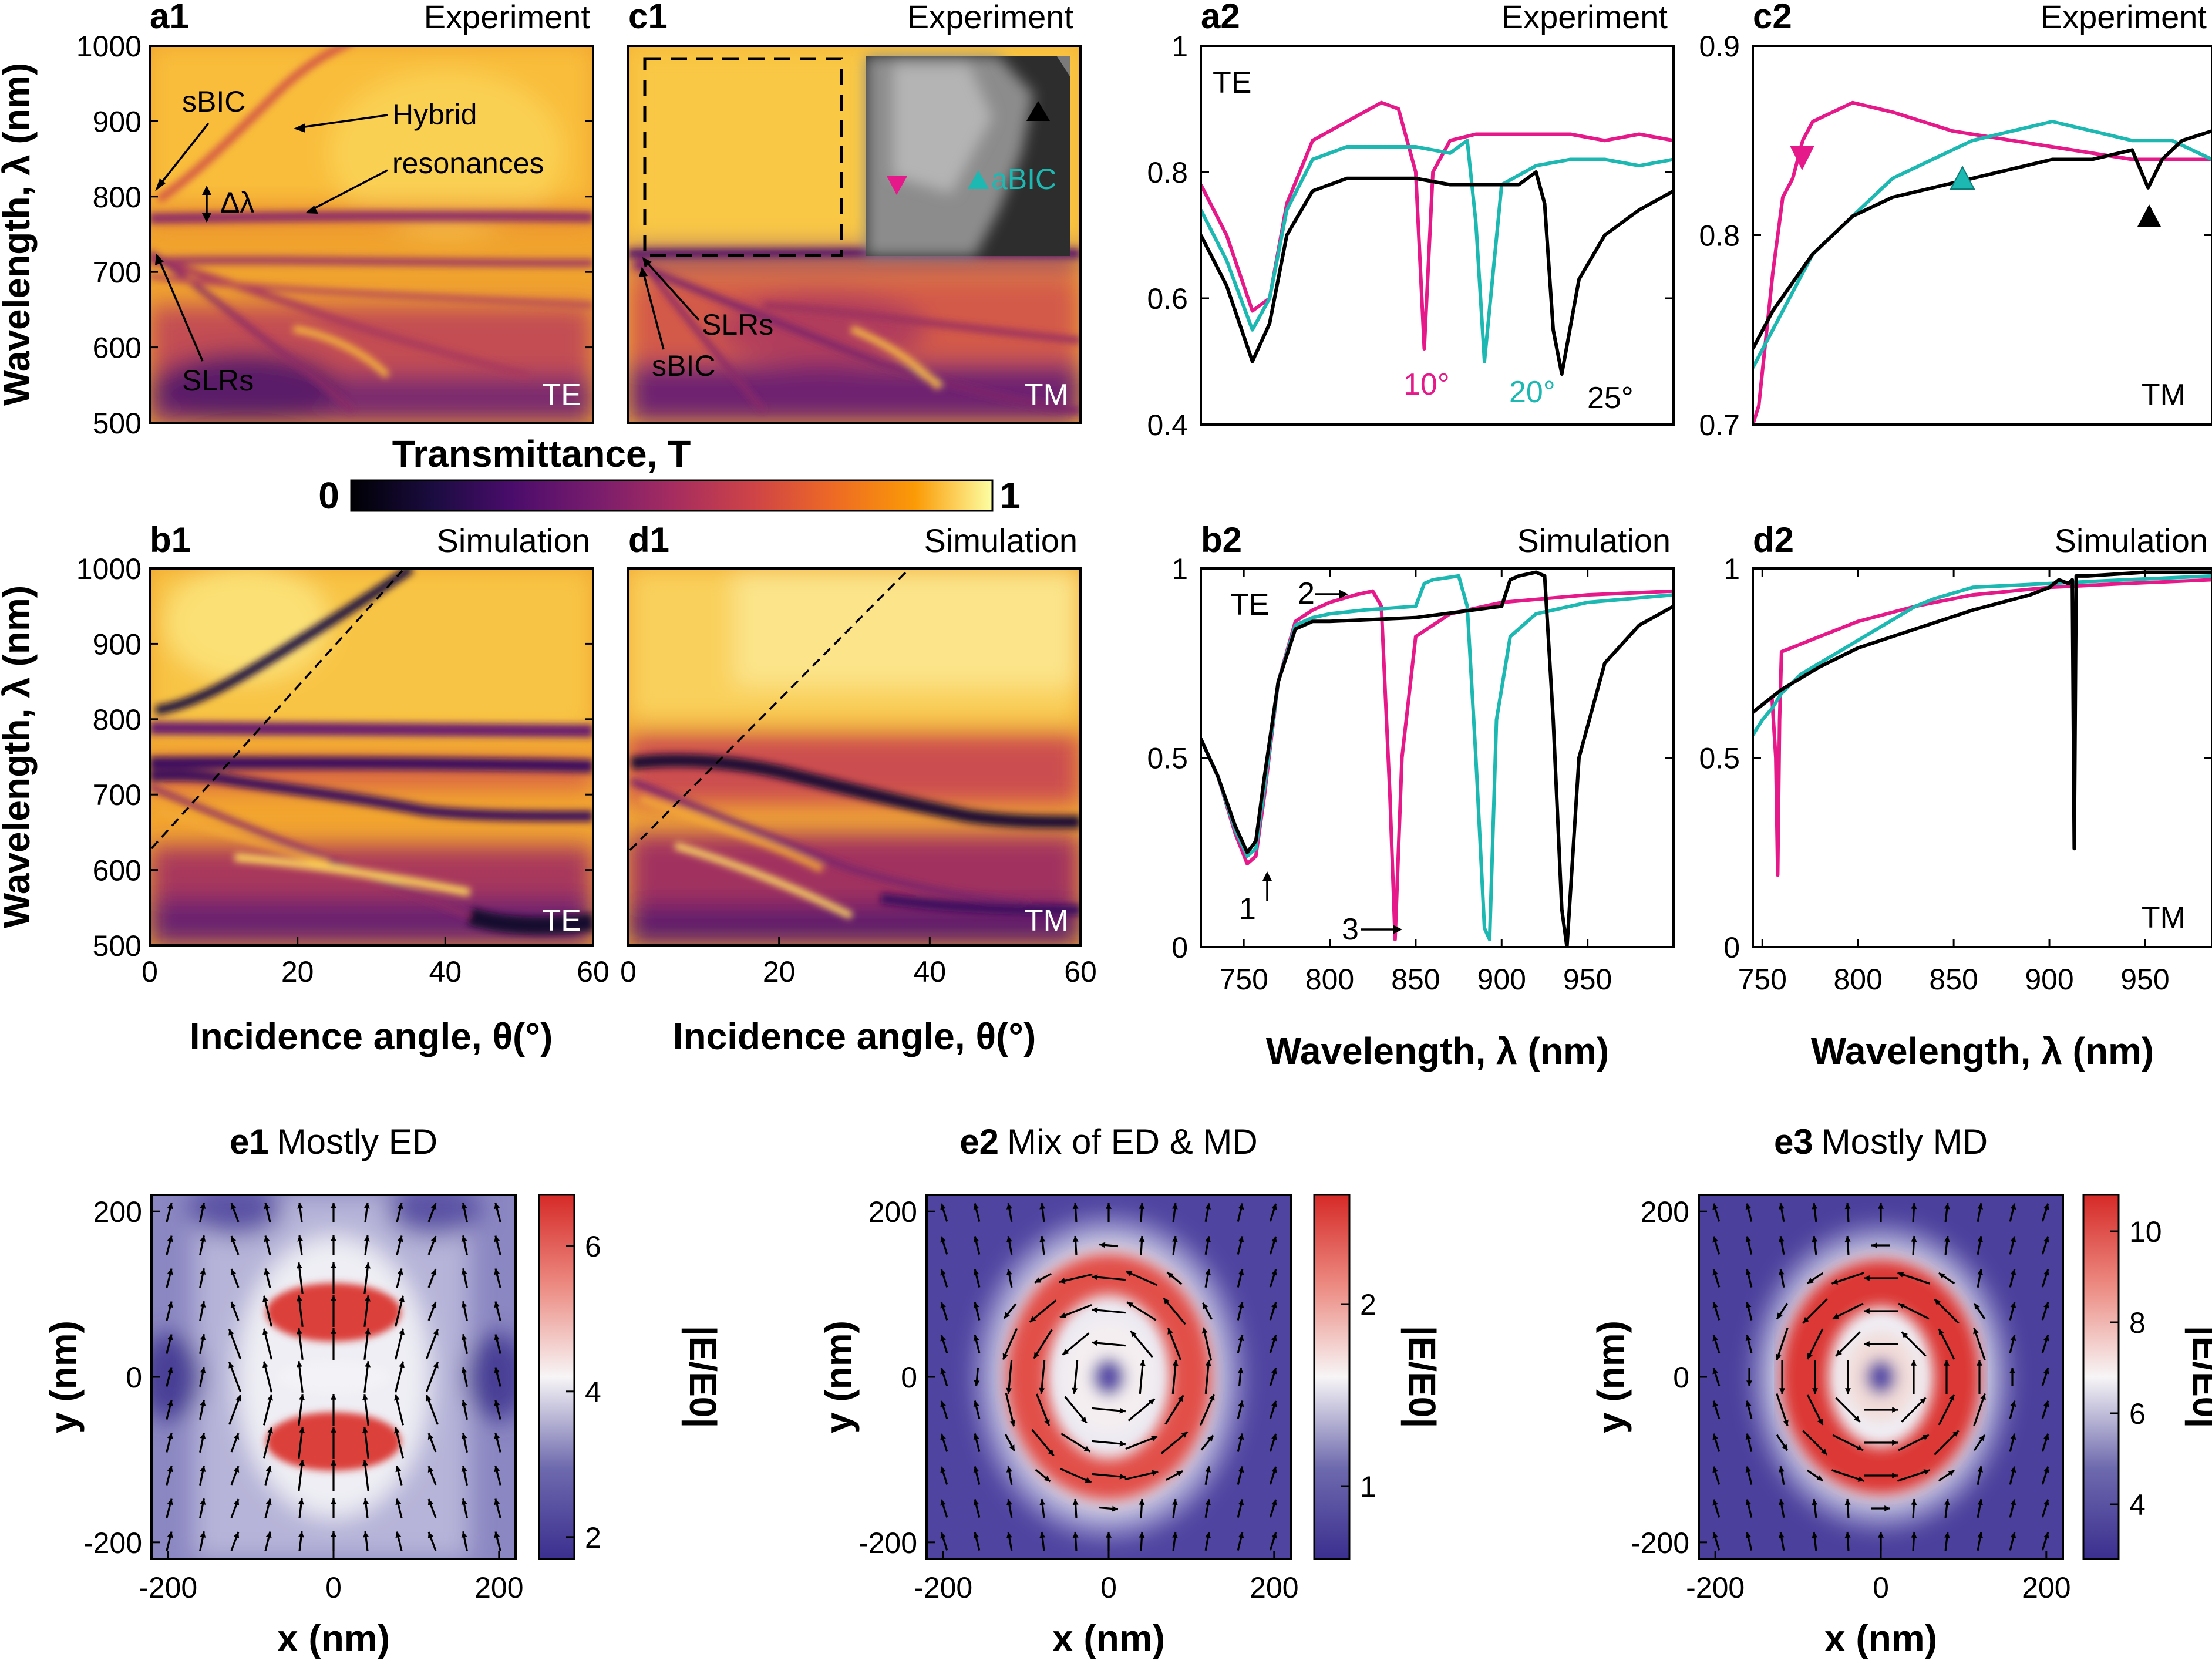 This screenshot has width=2212, height=1674. Describe the element at coordinates (1080, 971) in the screenshot. I see `xtick-label-d1: 60` at that location.